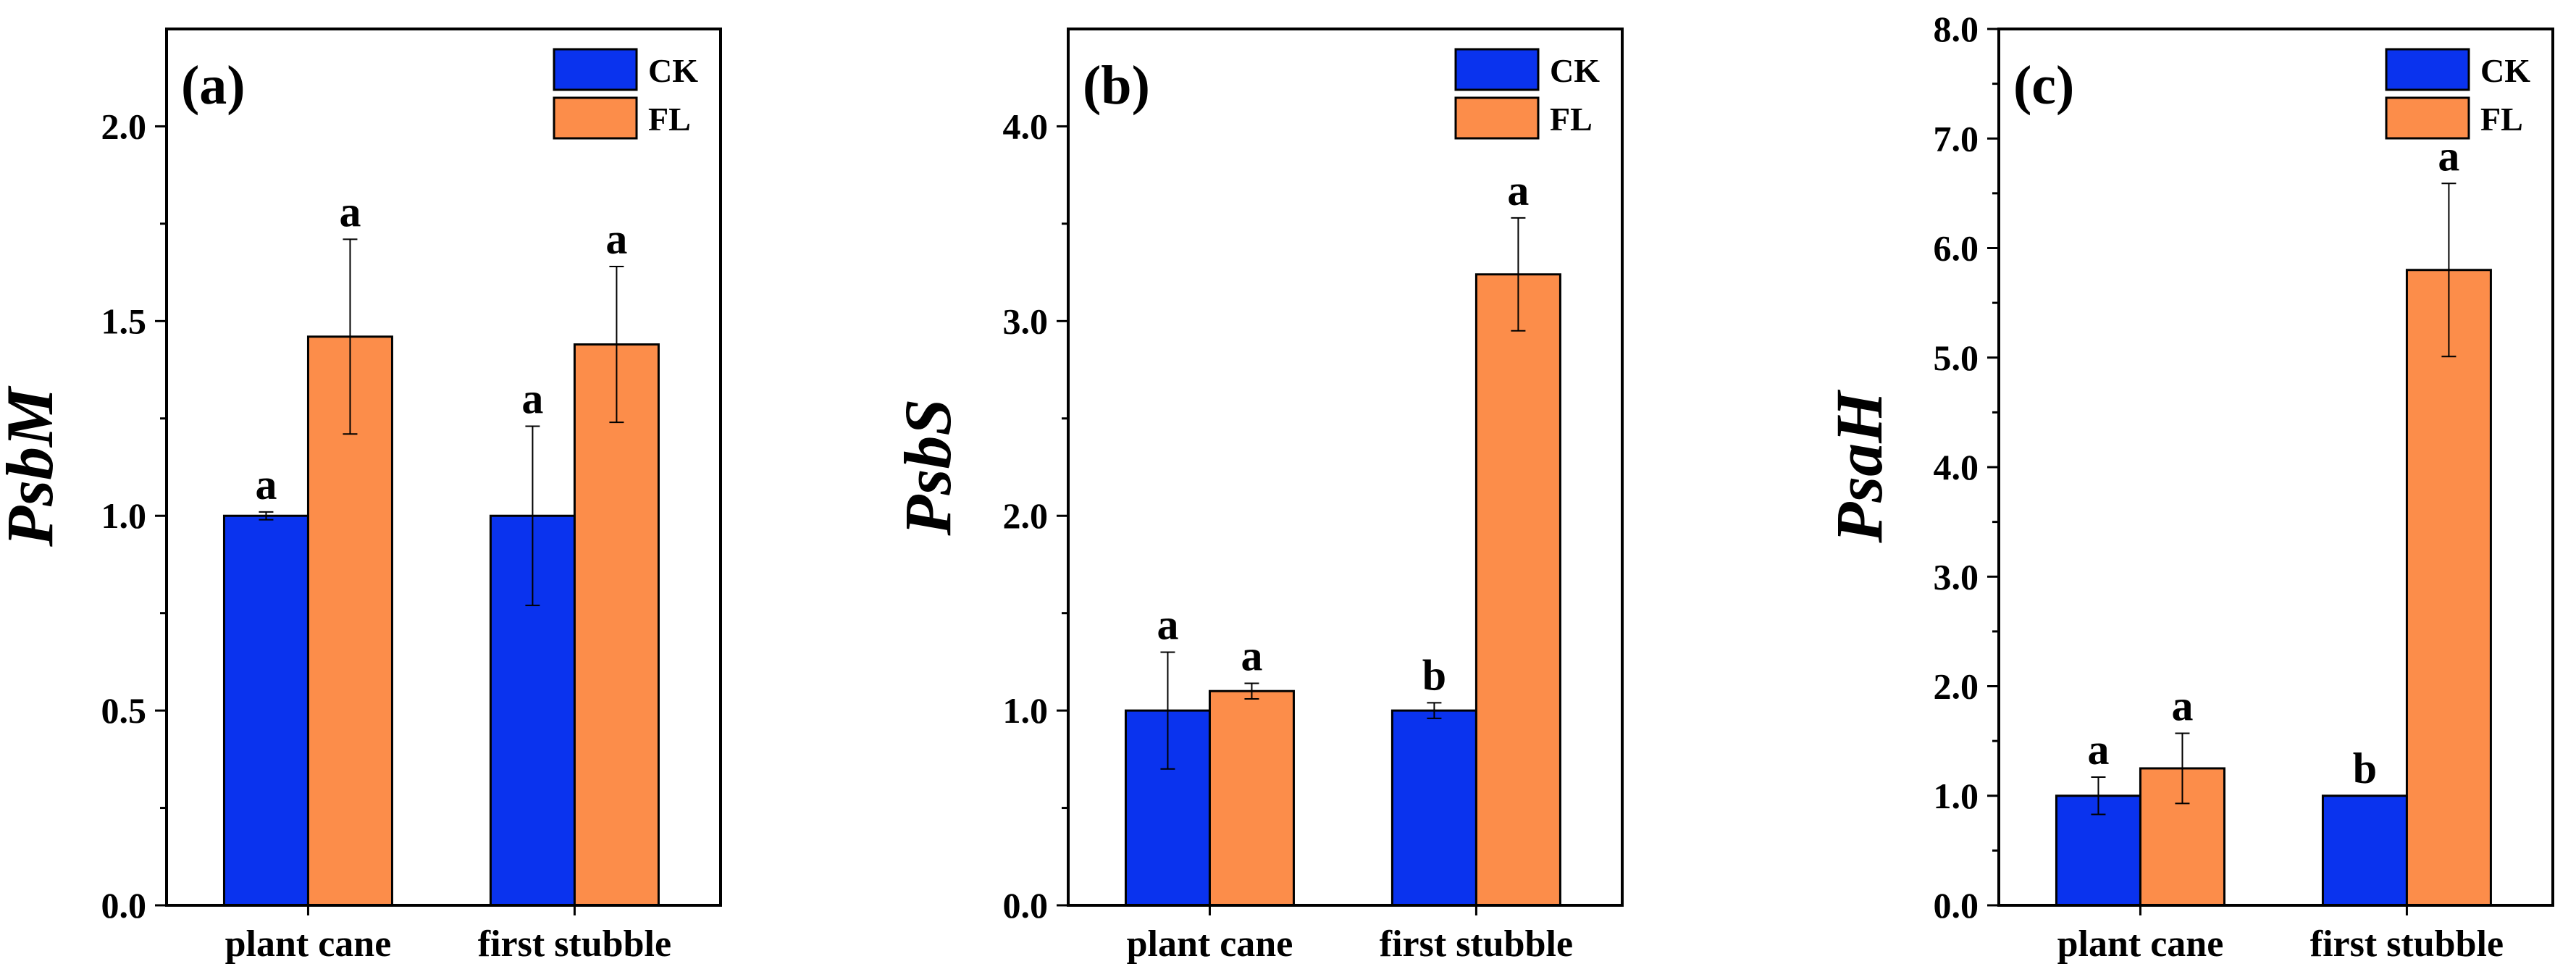  What do you see at coordinates (1956, 357) in the screenshot?
I see `y-tick-label: 5.0` at bounding box center [1956, 357].